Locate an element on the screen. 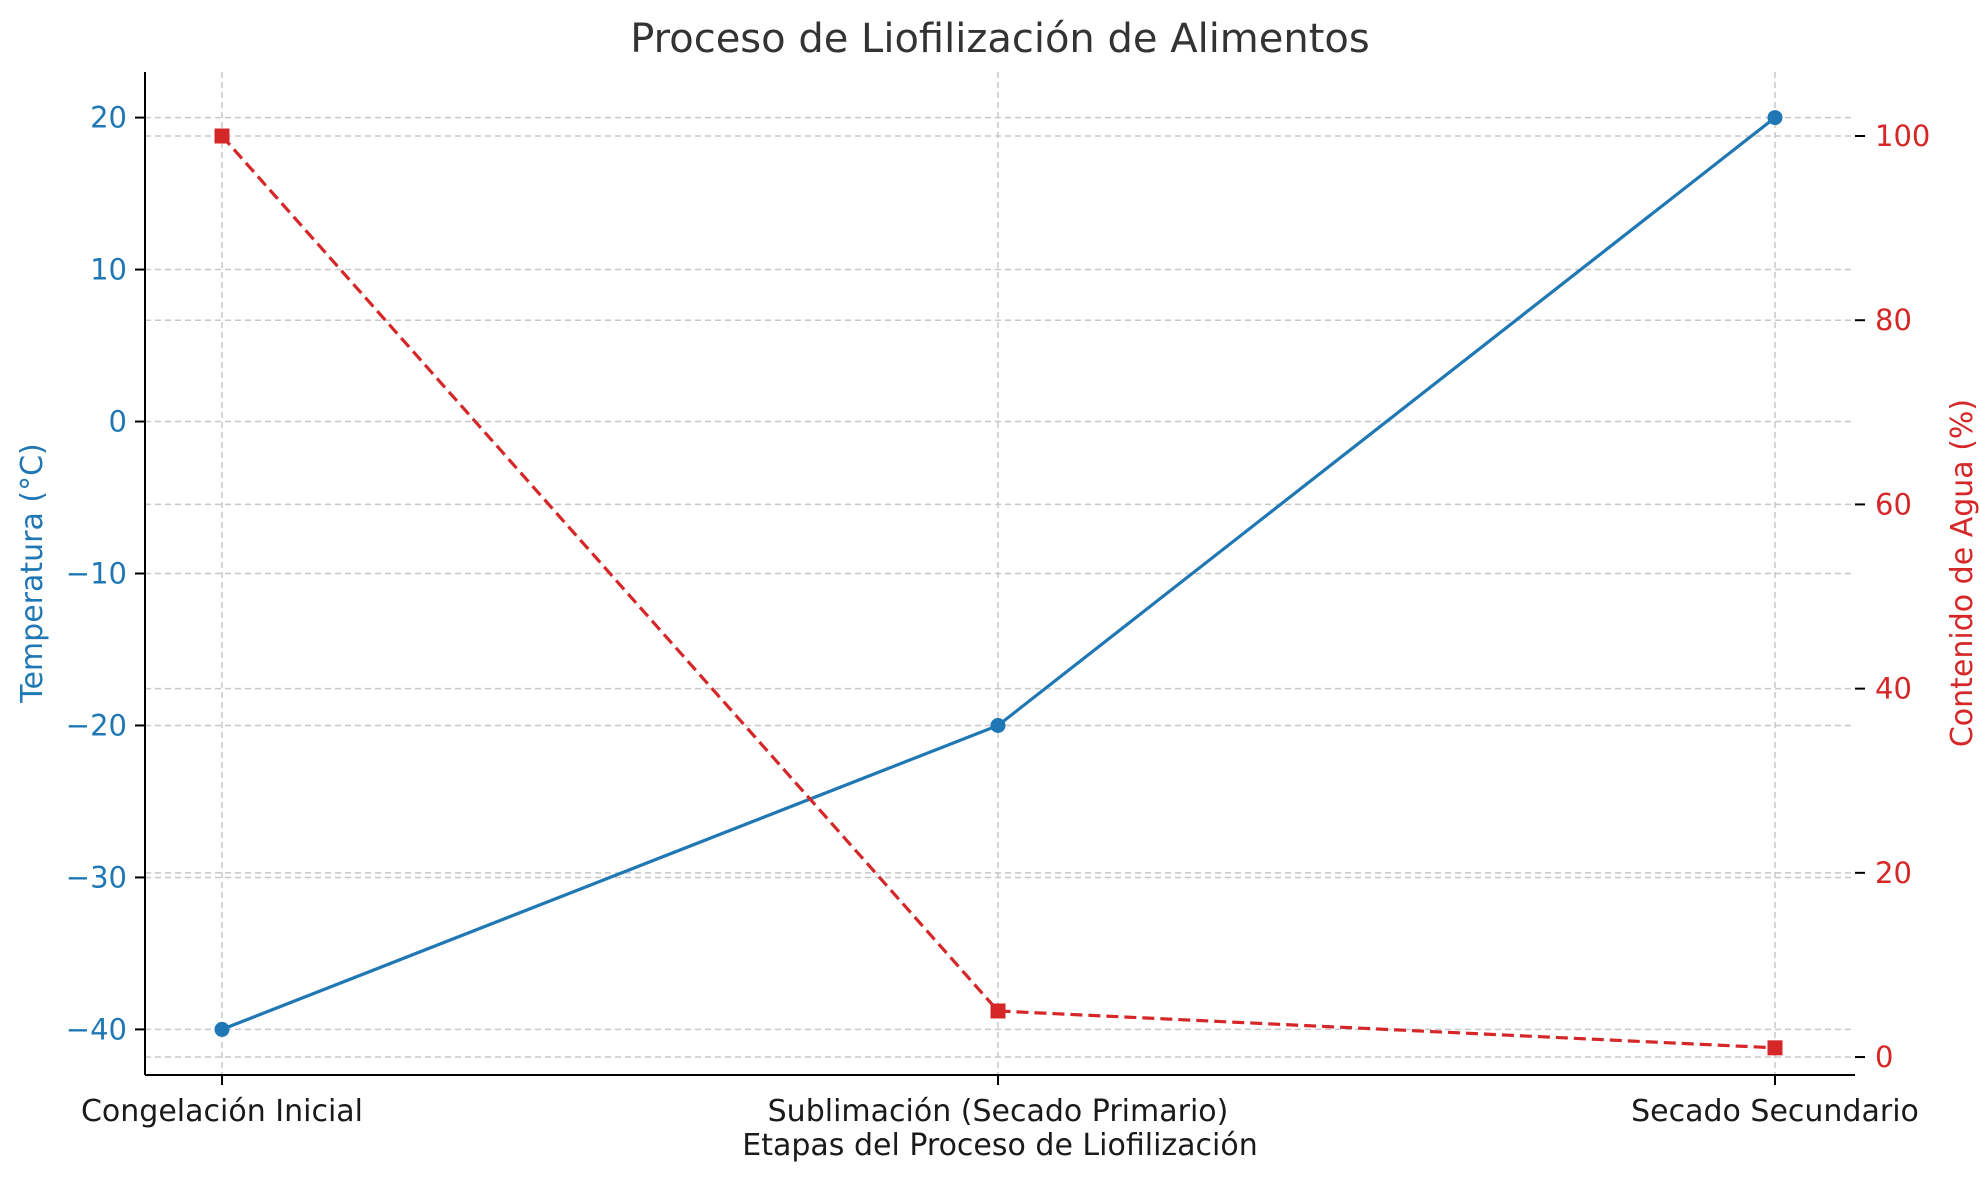 The image size is (1980, 1180). left-tick-label: −10 is located at coordinates (96, 574).